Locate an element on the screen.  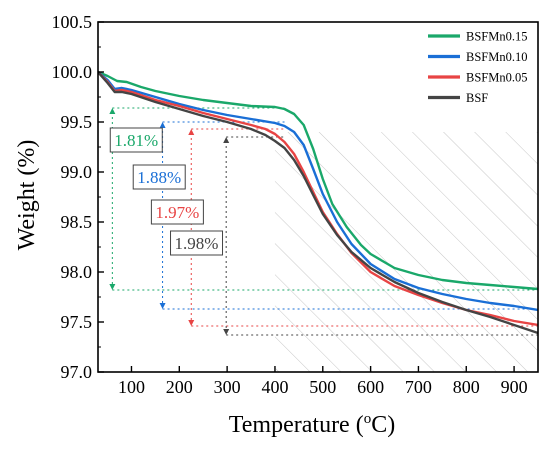
y-tick-label: 99.0 is located at coordinates (77, 172).